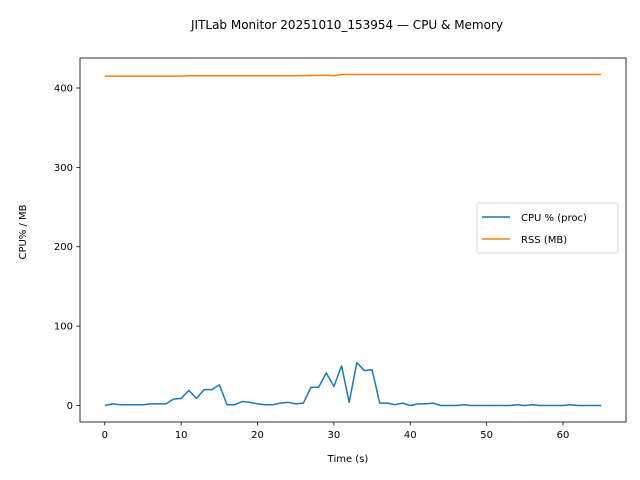 The image size is (640, 480). I want to click on x-axis-label: Time (s), so click(348, 459).